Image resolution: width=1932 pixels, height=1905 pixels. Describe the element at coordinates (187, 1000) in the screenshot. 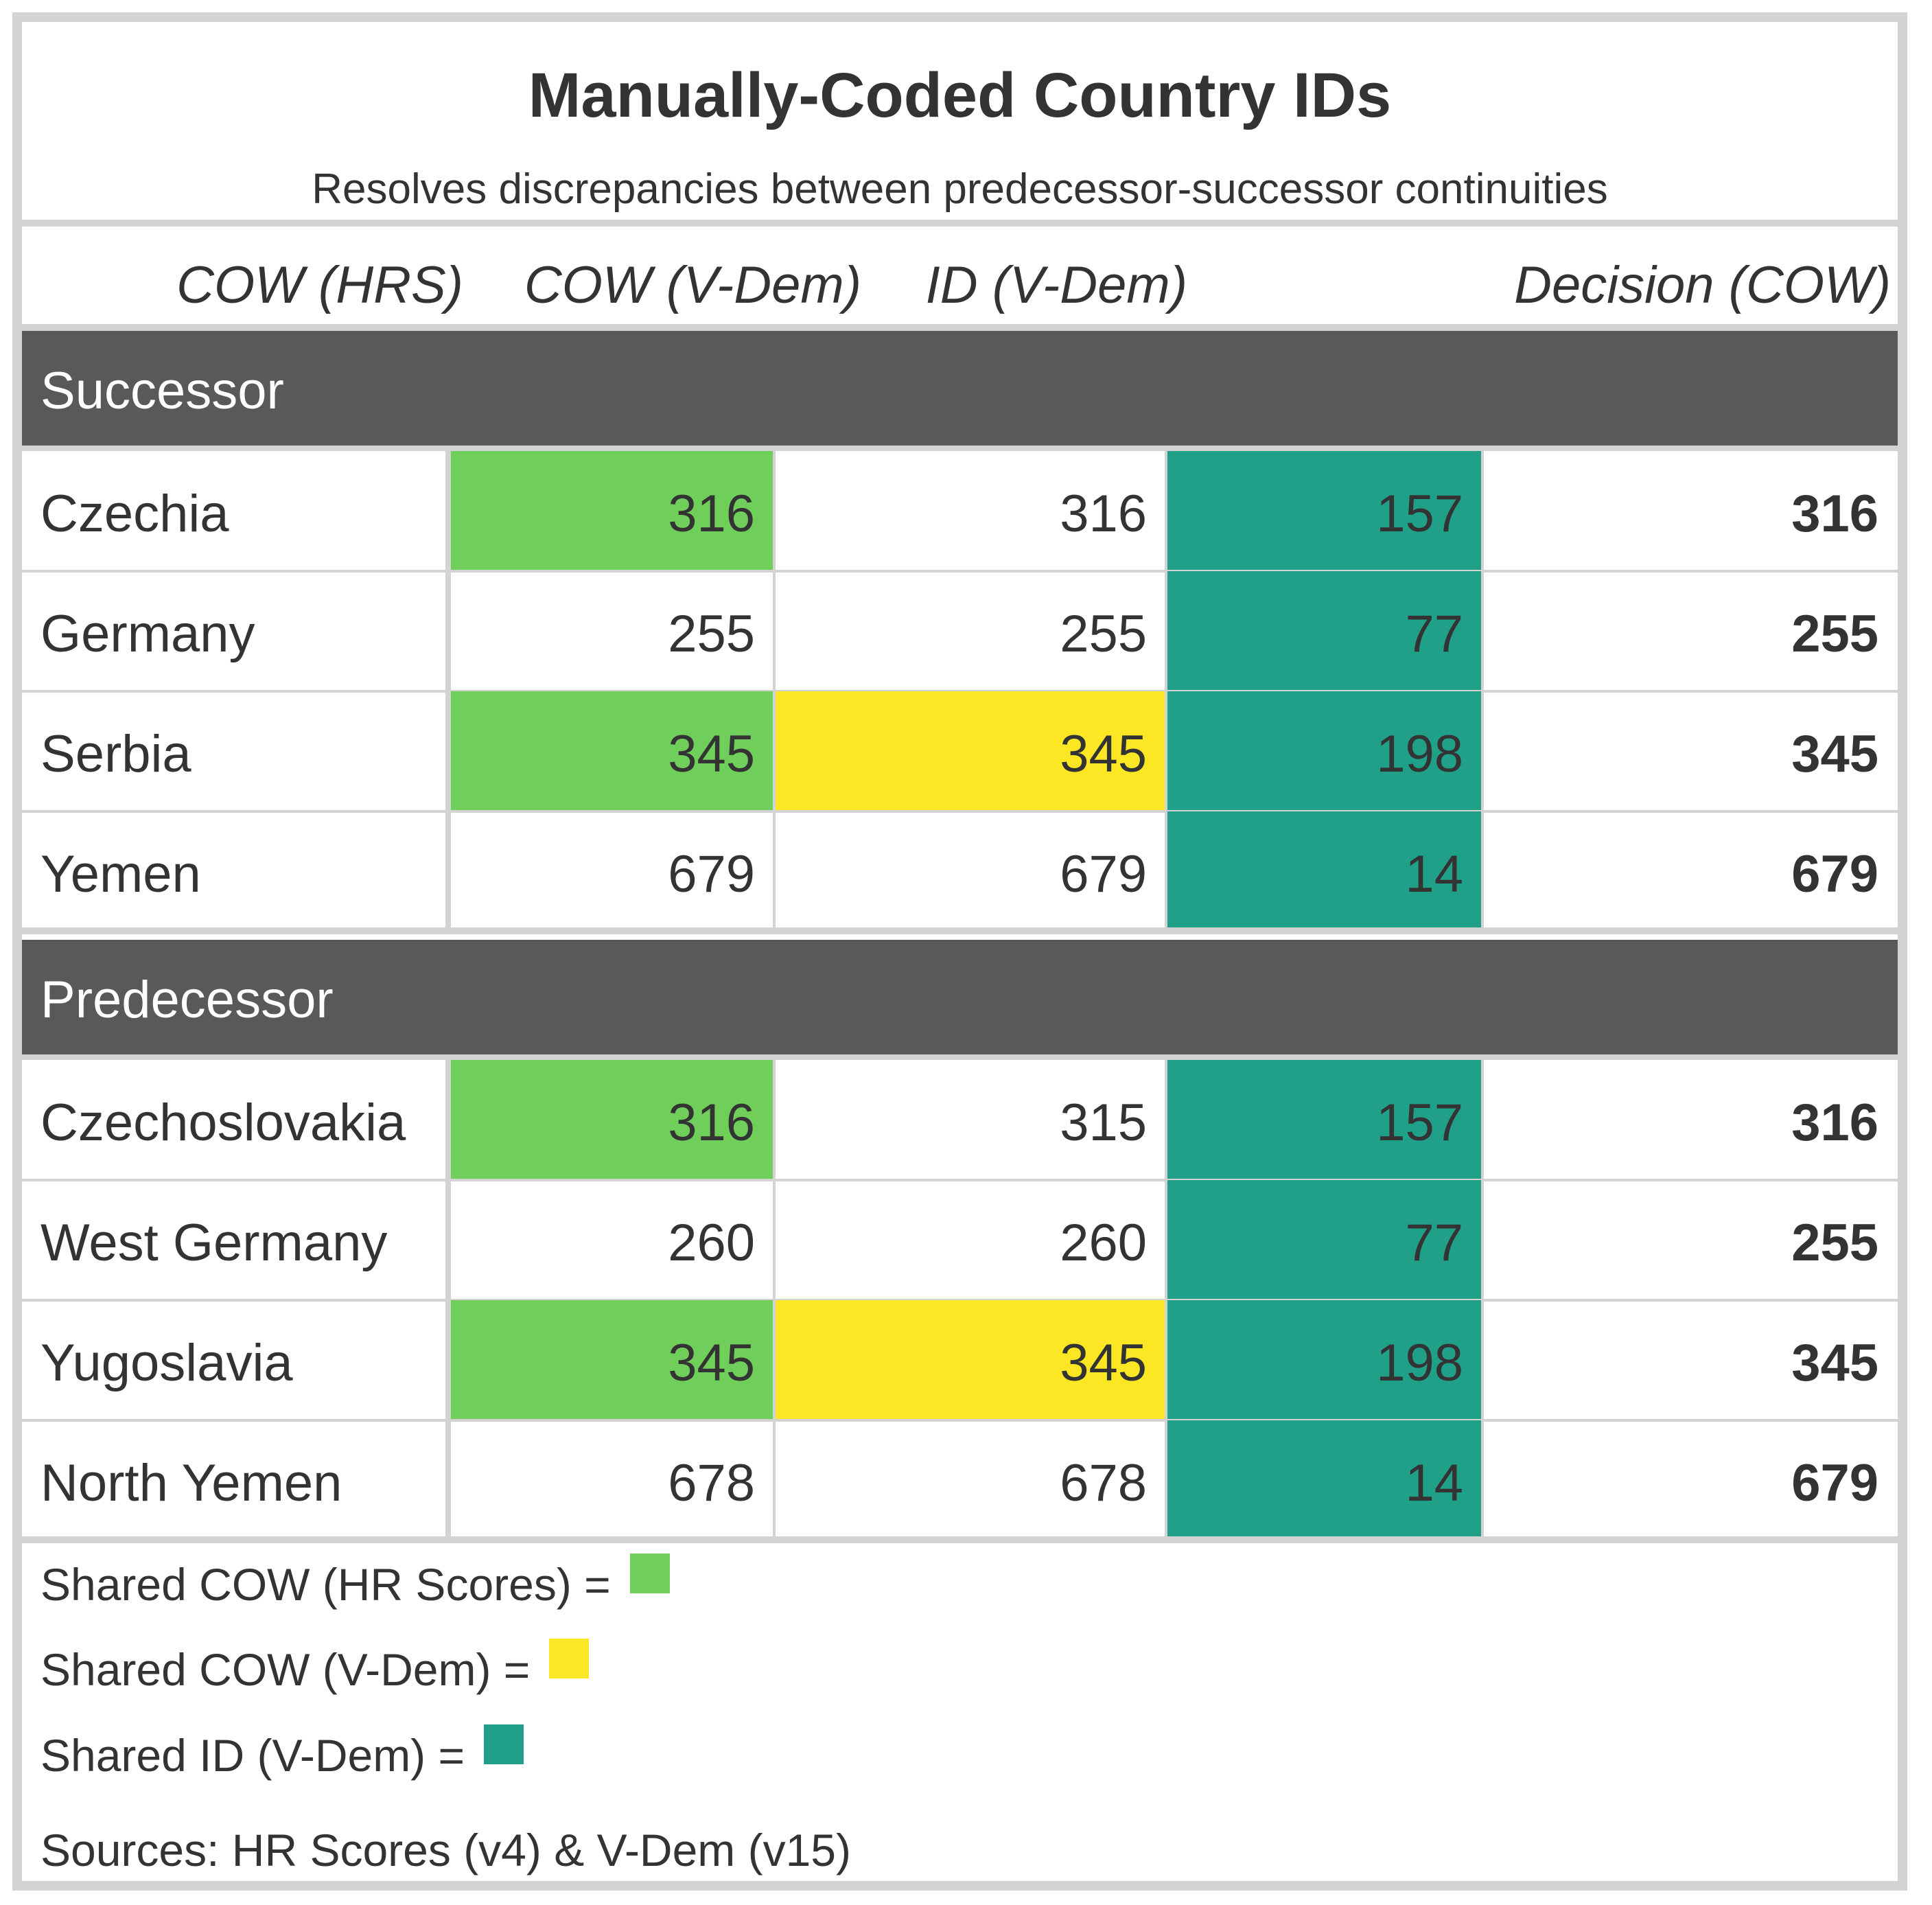

I see `group-header-label: Predecessor` at that location.